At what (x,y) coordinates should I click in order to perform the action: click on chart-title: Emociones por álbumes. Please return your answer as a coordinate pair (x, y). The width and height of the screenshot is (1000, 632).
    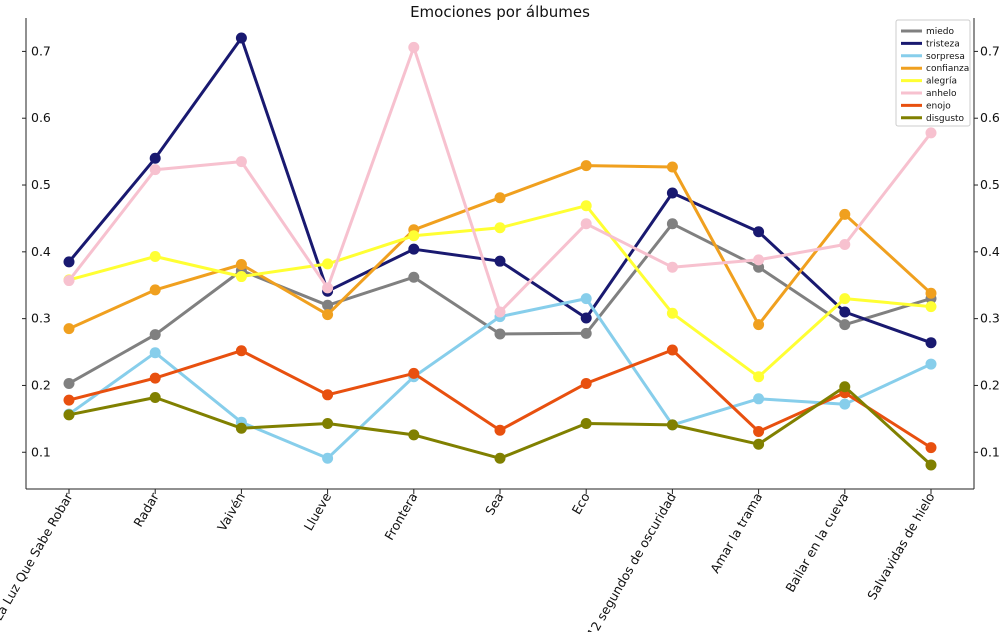
    Looking at the image, I should click on (500, 12).